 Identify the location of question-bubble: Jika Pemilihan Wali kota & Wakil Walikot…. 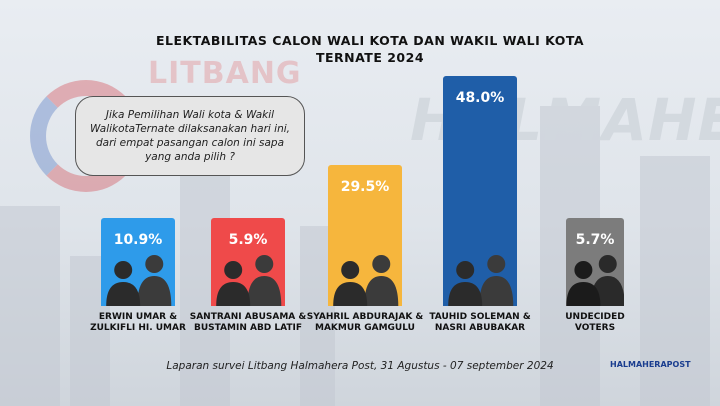
(190, 136).